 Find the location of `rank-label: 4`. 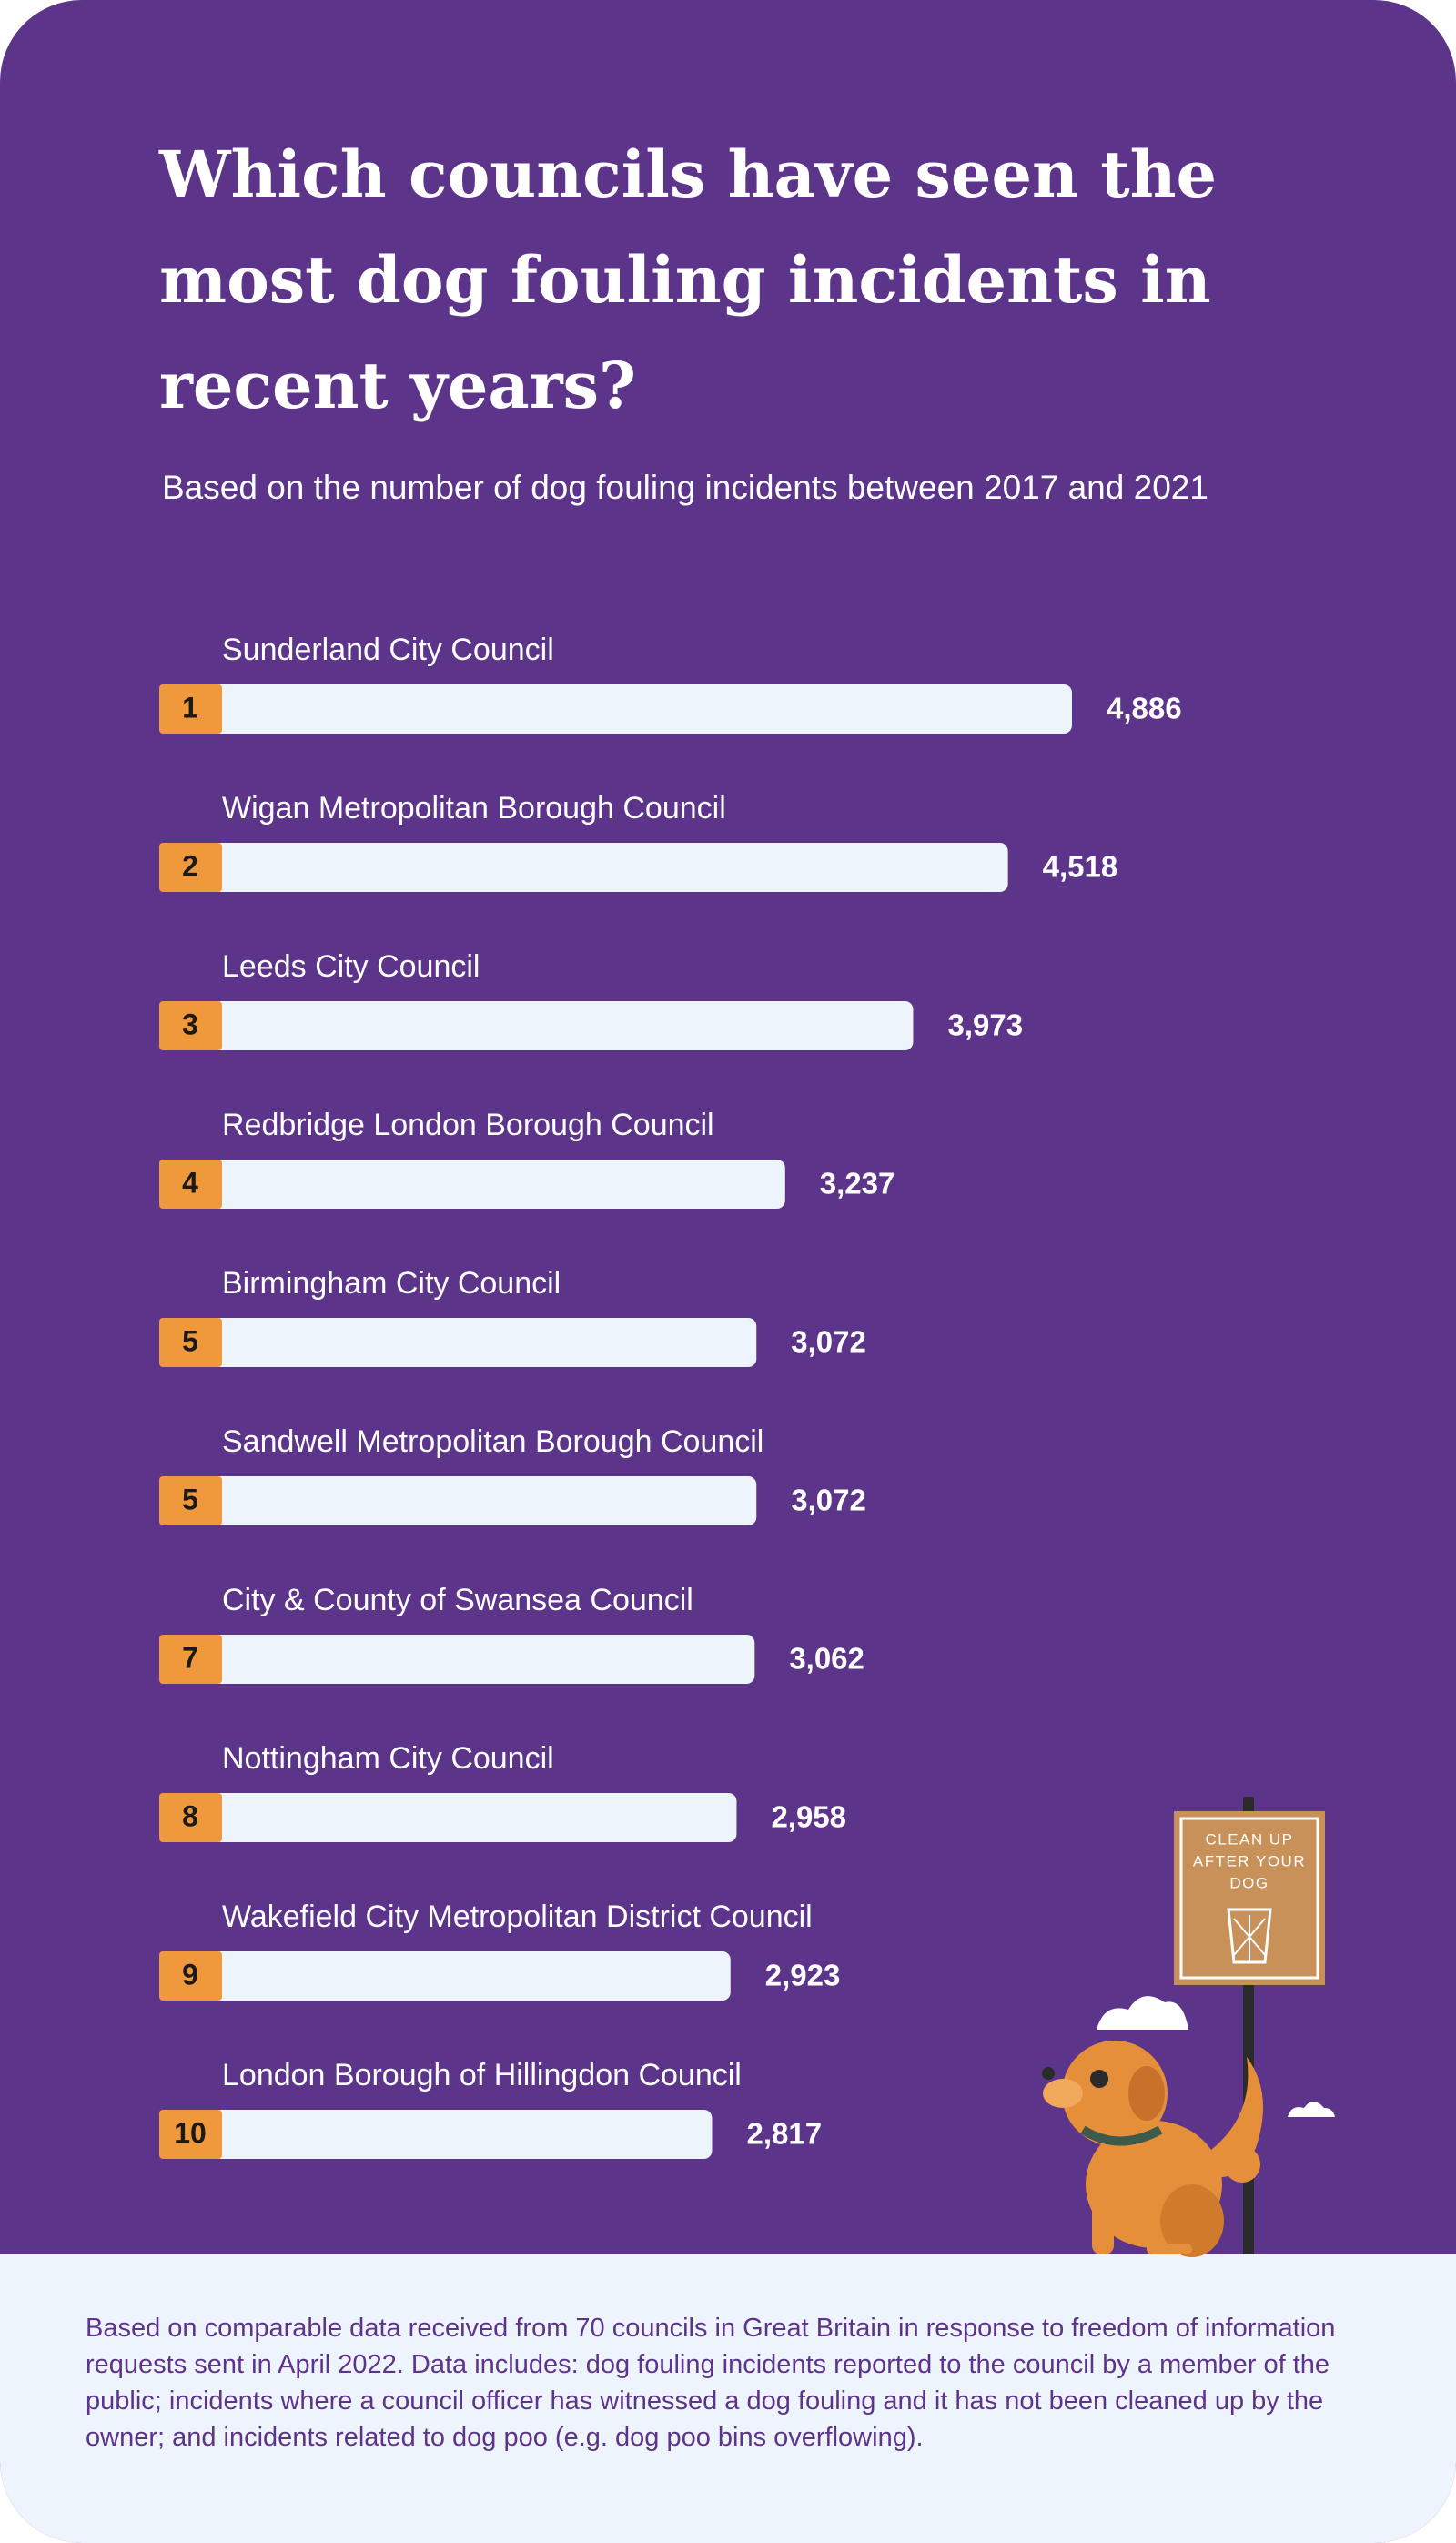

rank-label: 4 is located at coordinates (190, 1182).